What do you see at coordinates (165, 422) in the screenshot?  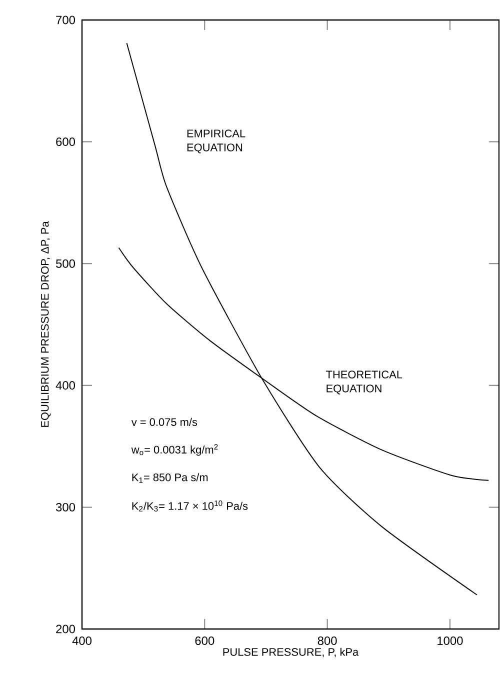 I see `annotation: v = 0.075 m/s` at bounding box center [165, 422].